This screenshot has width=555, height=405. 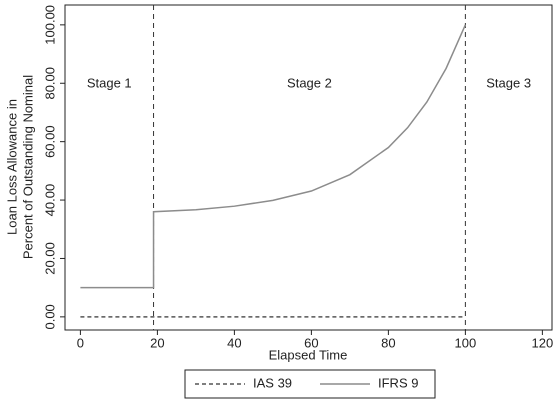 What do you see at coordinates (157, 342) in the screenshot?
I see `x-tick-label: 20` at bounding box center [157, 342].